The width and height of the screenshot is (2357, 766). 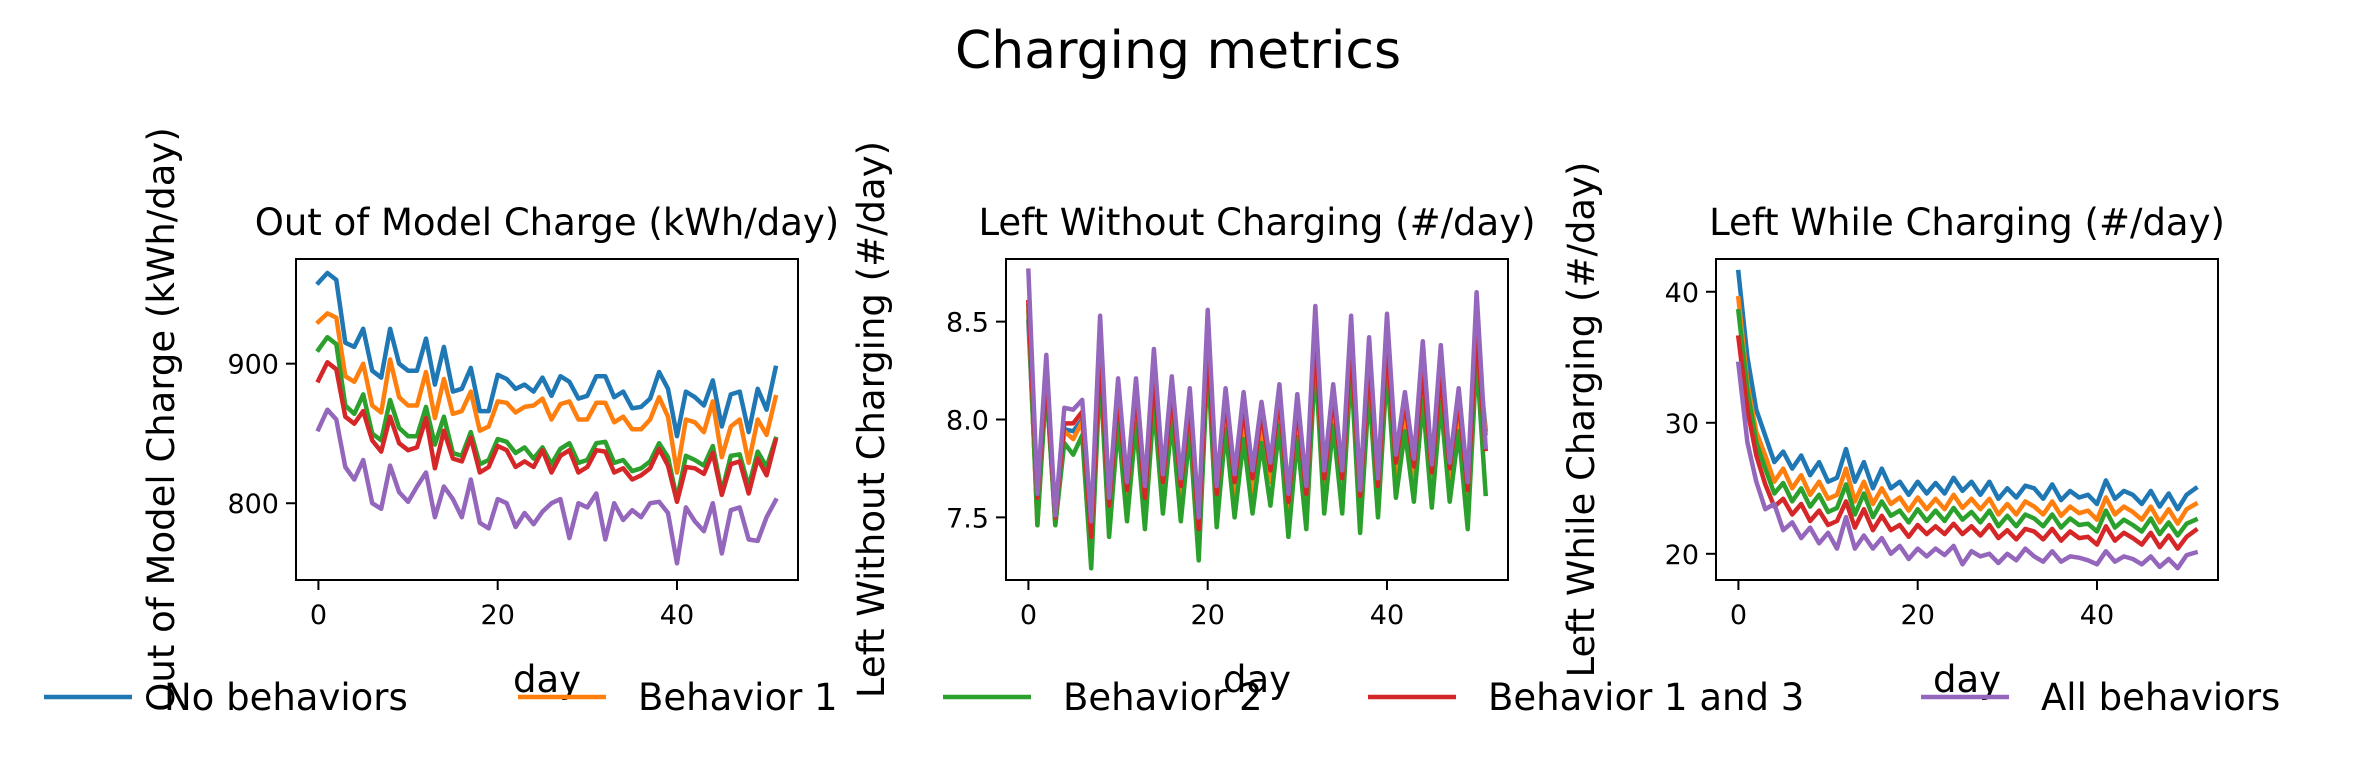 I want to click on subplot-title: Left While Charging (#/day), so click(x=1967, y=222).